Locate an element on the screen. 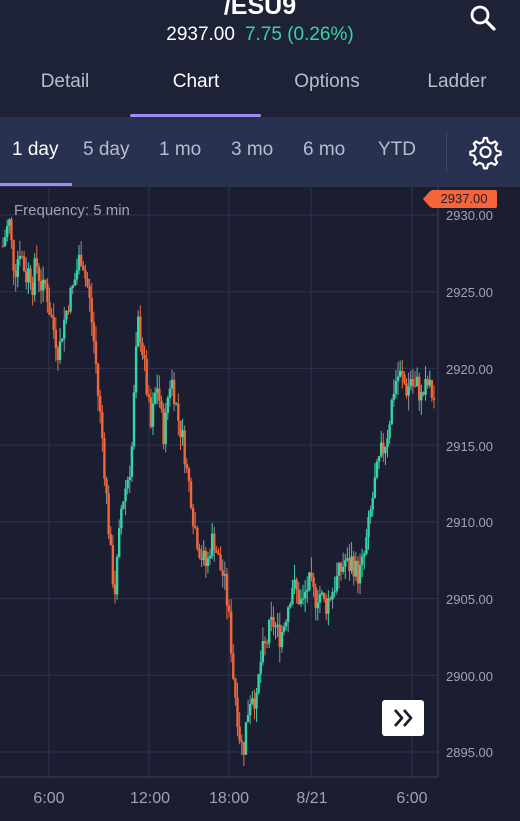  x-tick-label: 8/21 is located at coordinates (312, 799).